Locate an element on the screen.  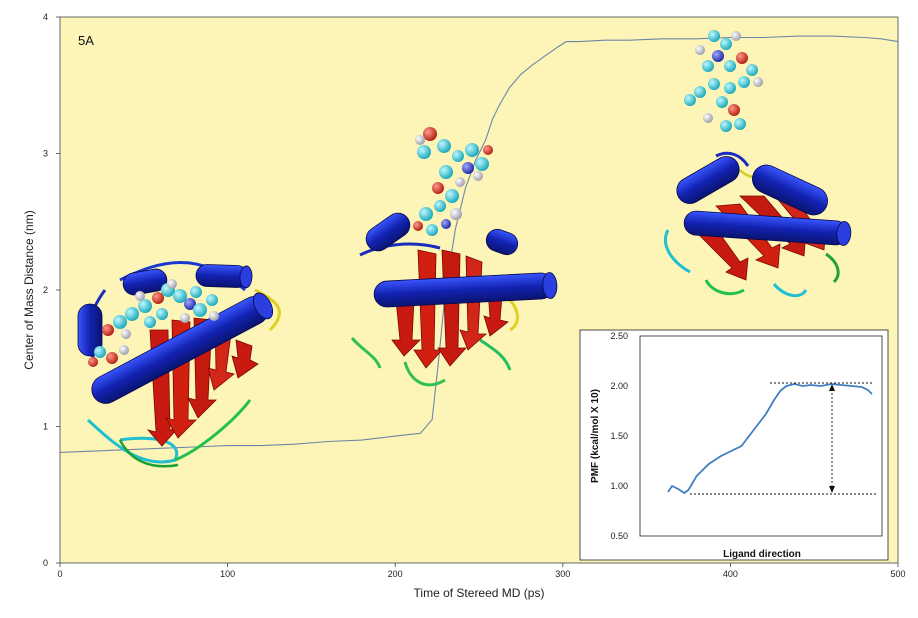
x-tick-label: 100 is located at coordinates (227, 574).